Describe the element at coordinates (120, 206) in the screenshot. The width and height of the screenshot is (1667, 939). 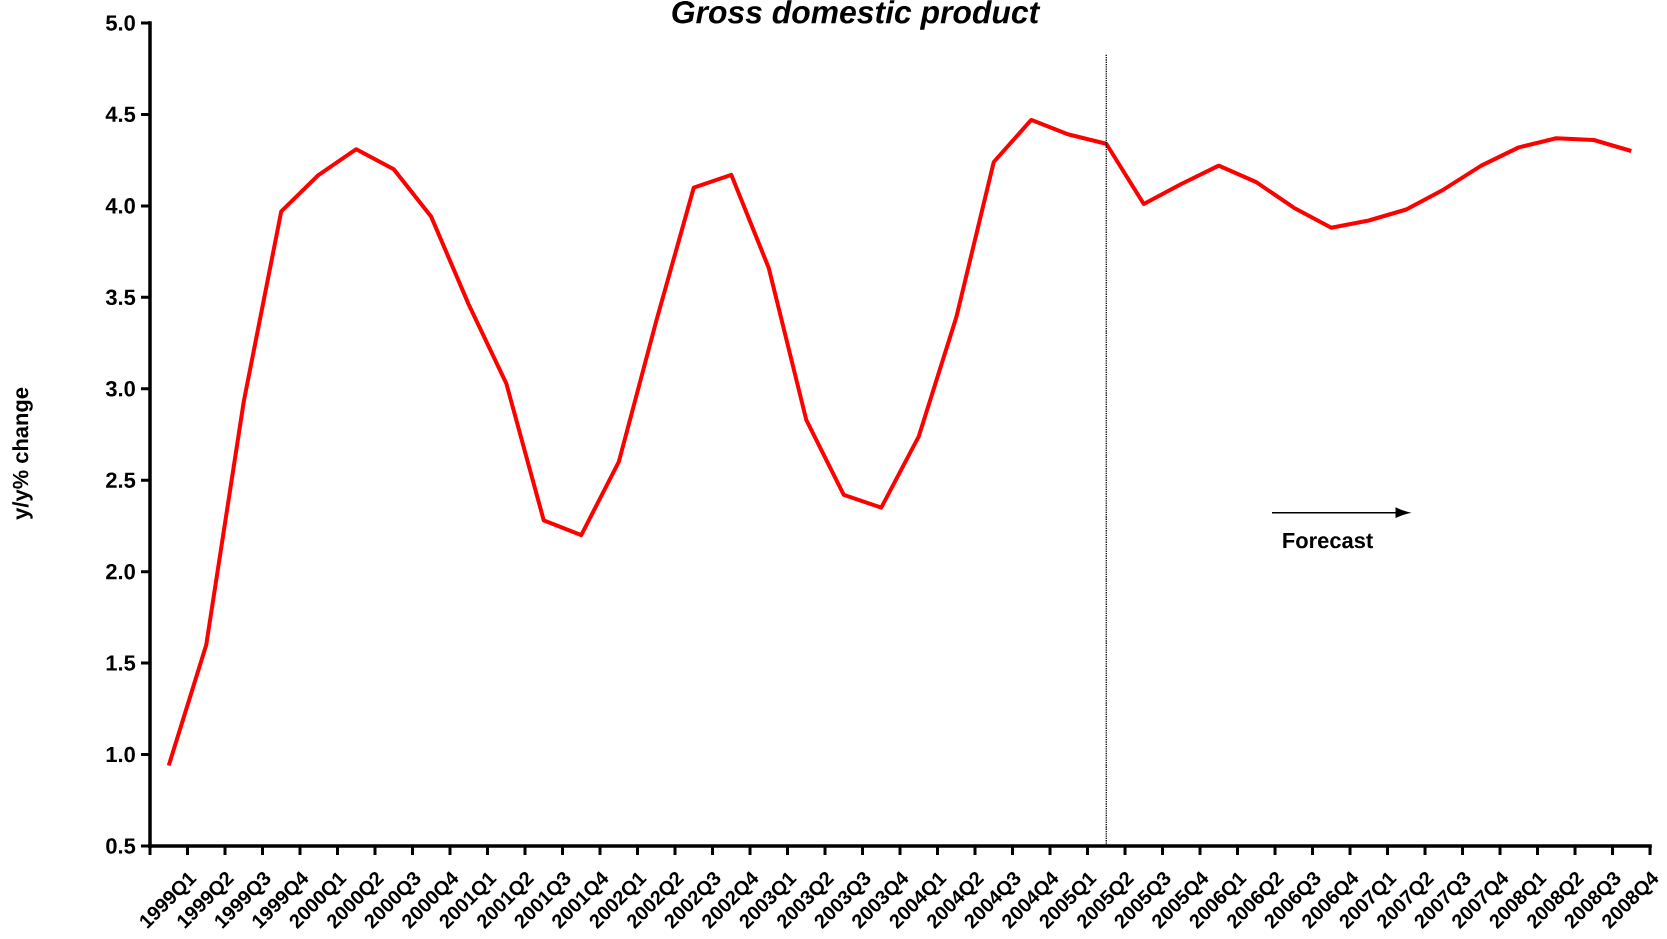
I see `y-tick-label: 4.0` at that location.